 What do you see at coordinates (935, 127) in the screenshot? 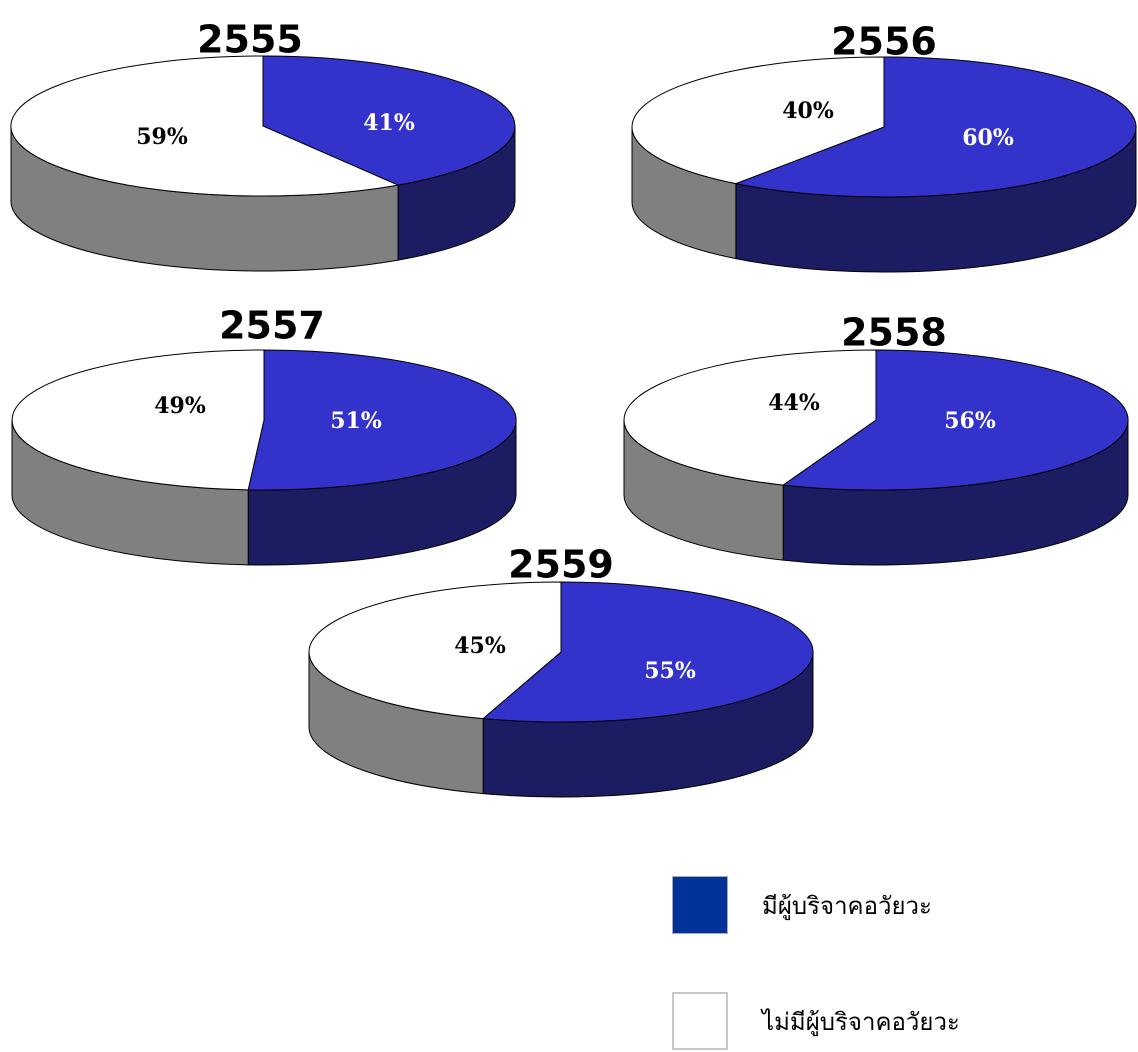
I see `pie-slice-2556-donor` at bounding box center [935, 127].